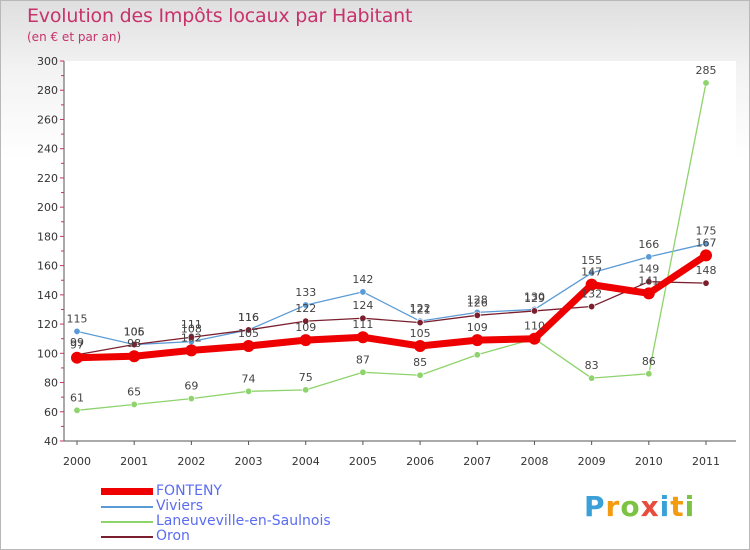  What do you see at coordinates (706, 270) in the screenshot?
I see `data-label-oron: 148` at bounding box center [706, 270].